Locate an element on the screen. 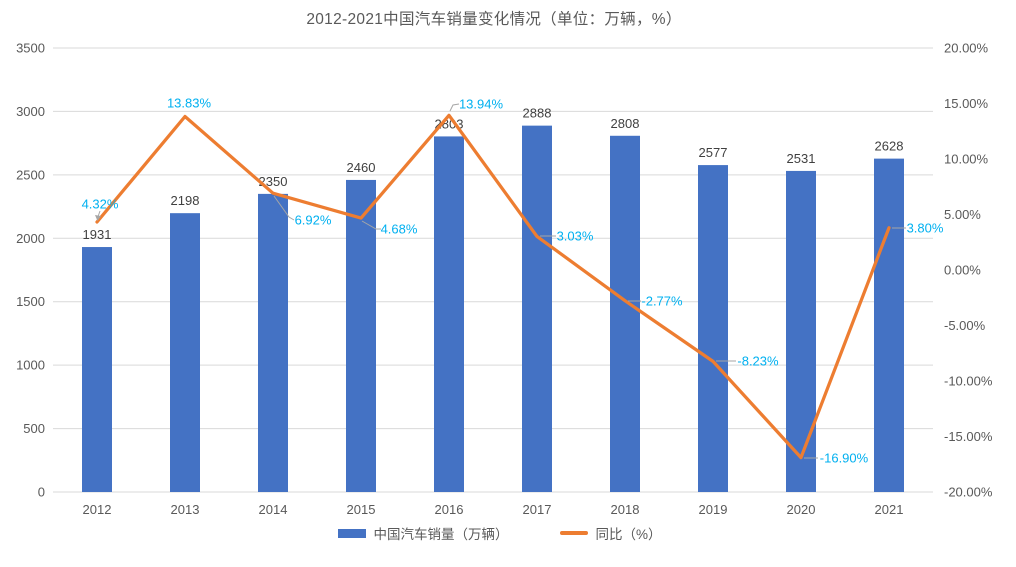 This screenshot has width=1016, height=567. bar-2014 is located at coordinates (273, 342).